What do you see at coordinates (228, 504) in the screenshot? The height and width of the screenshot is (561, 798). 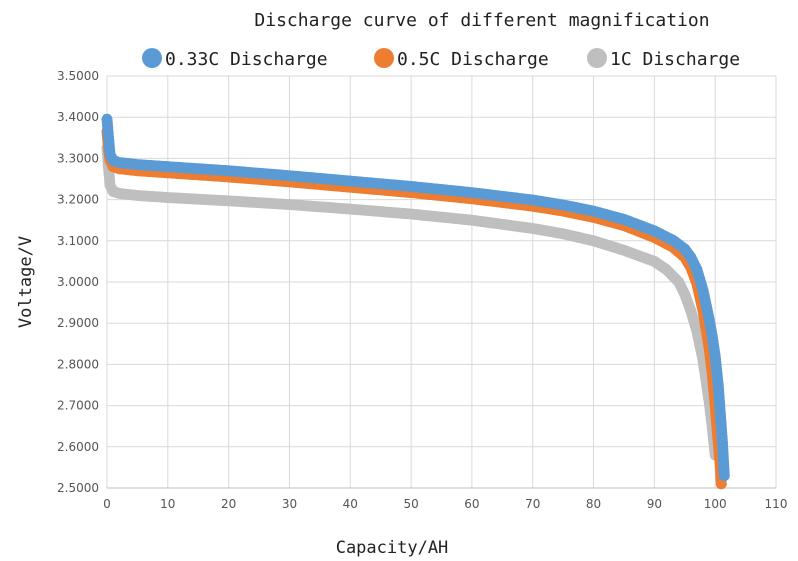 I see `x-tick-label: 20` at bounding box center [228, 504].